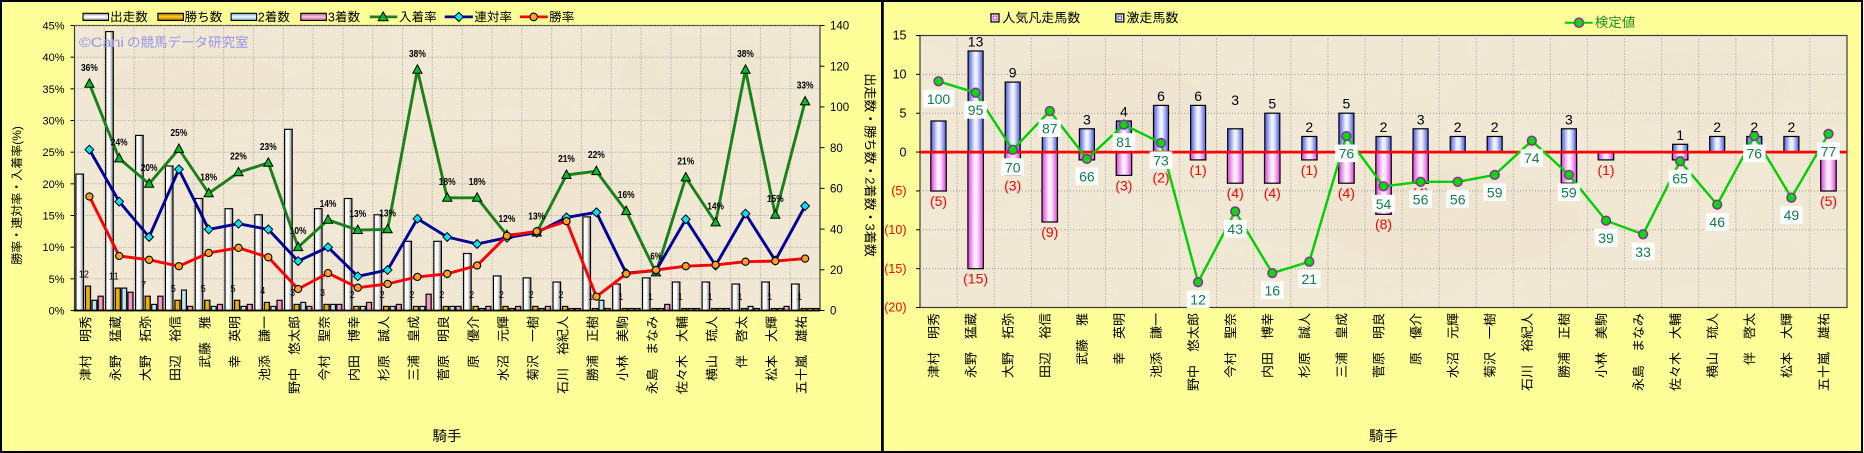 The image size is (1864, 453). I want to click on svg-text: 4, so click(262, 291).